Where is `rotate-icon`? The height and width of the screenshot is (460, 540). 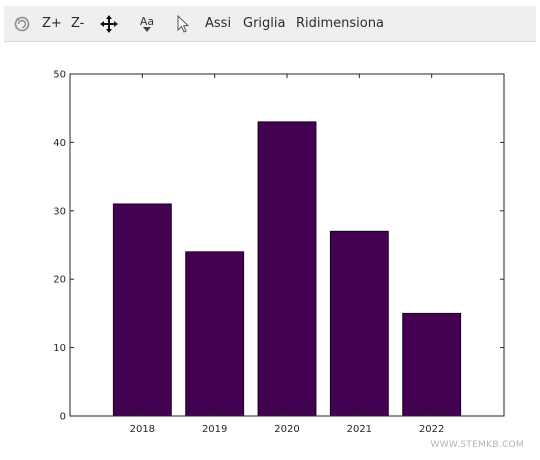 rotate-icon is located at coordinates (22, 24).